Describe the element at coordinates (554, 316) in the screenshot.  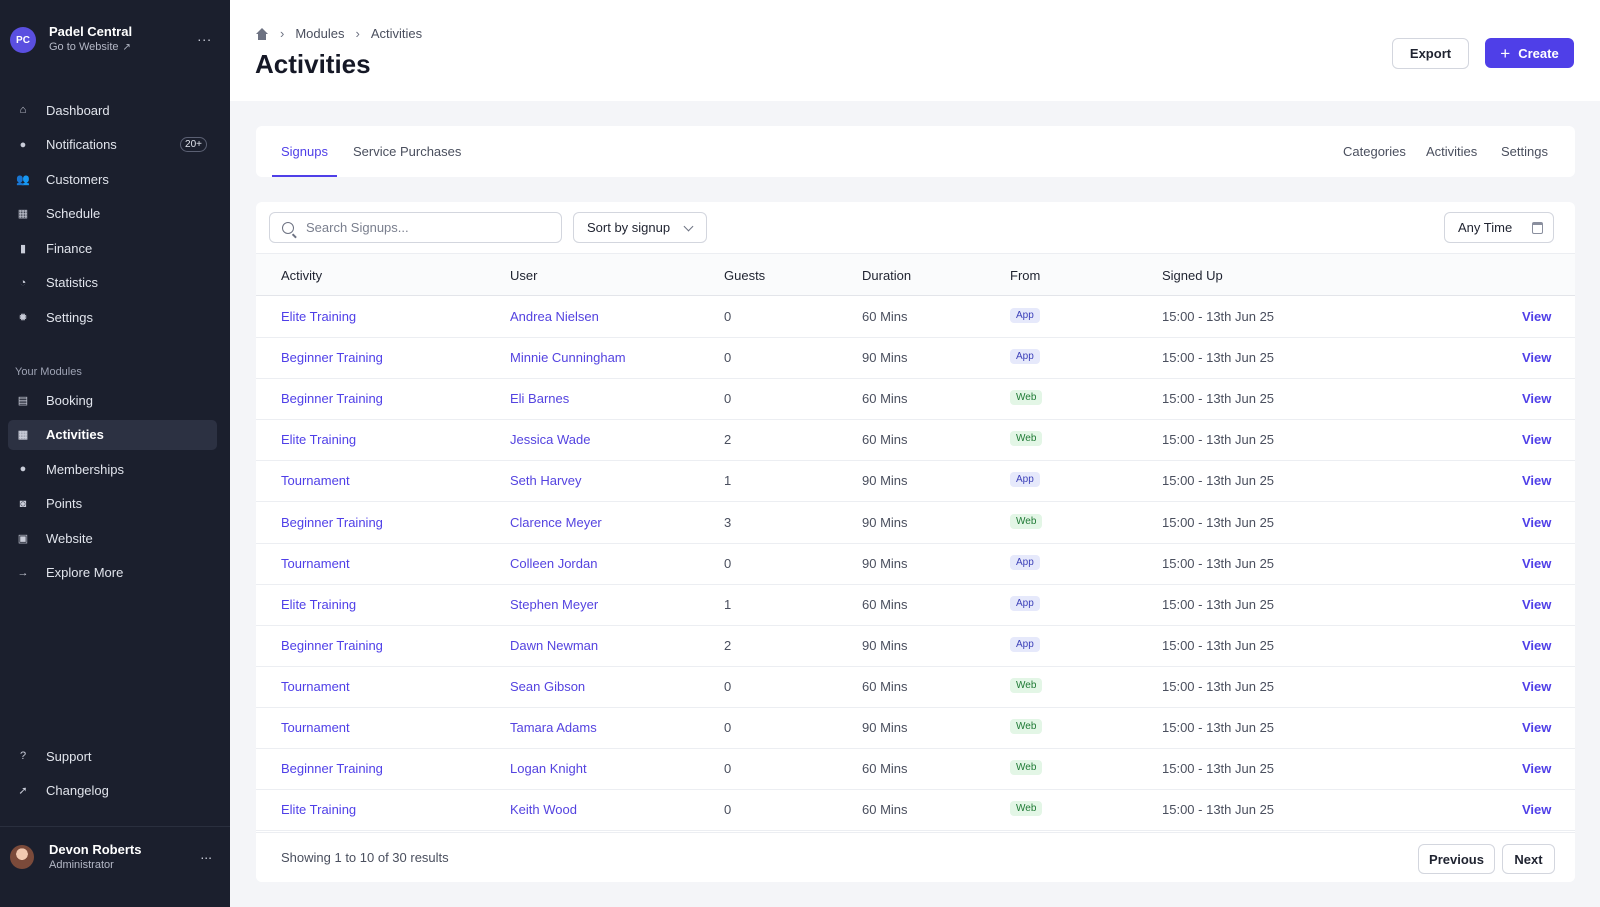
I see `user-link: Andrea Nielsen` at that location.